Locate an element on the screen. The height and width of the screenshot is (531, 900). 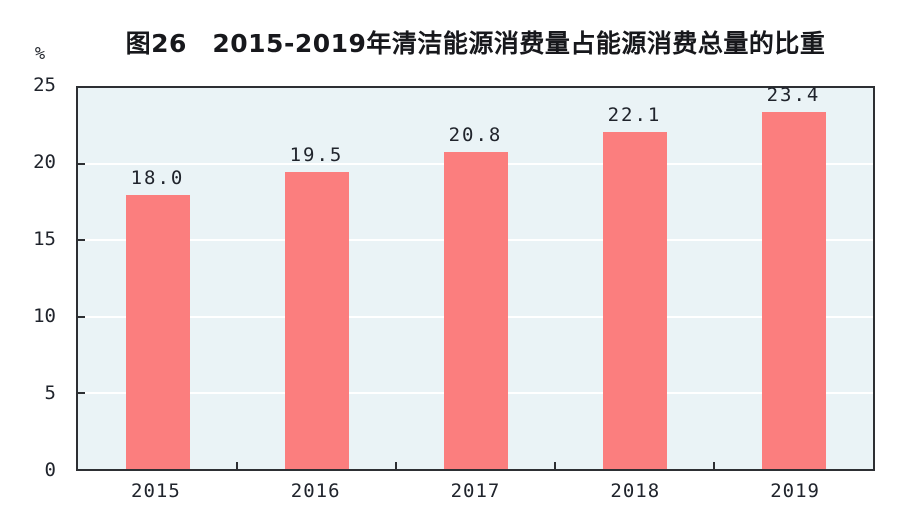
x-tick-label: 2019 is located at coordinates (795, 491).